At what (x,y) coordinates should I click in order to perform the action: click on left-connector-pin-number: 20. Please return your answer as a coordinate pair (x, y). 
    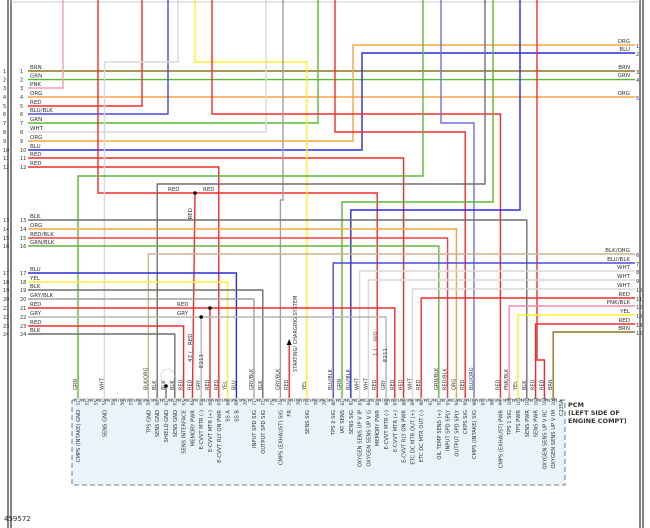
    Looking at the image, I should click on (23, 300).